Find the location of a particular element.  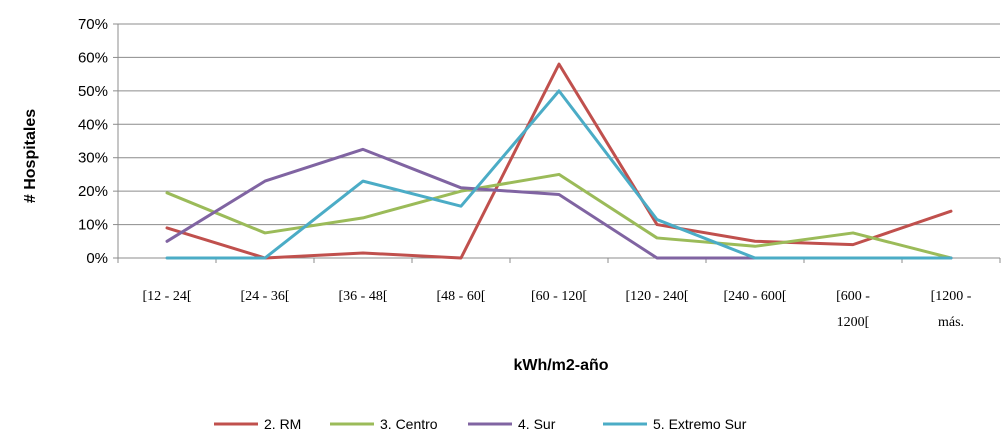

x-tick-label: [60 - 120[ is located at coordinates (559, 296).